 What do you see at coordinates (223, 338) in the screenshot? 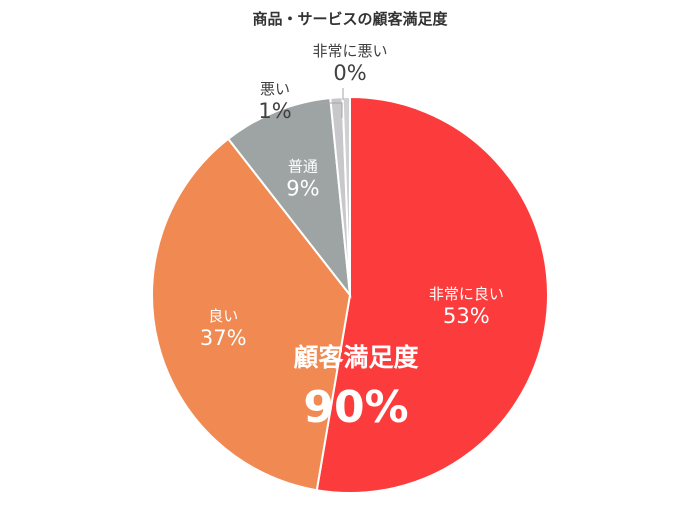
I see `slice-value-label-2: 37%` at bounding box center [223, 338].